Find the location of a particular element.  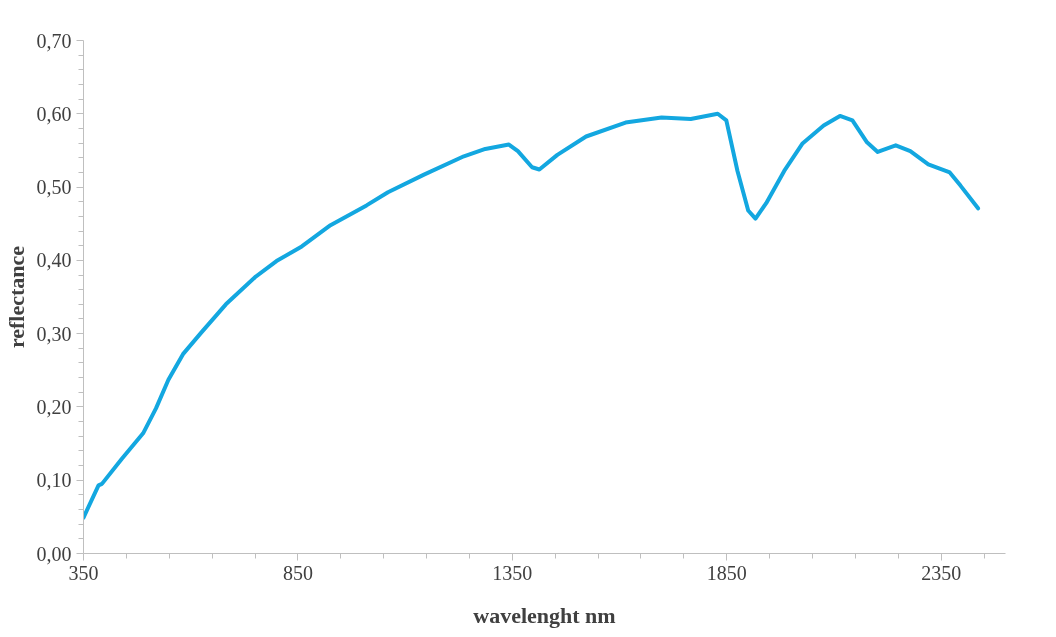

x-tick-label: 2350 is located at coordinates (941, 572).